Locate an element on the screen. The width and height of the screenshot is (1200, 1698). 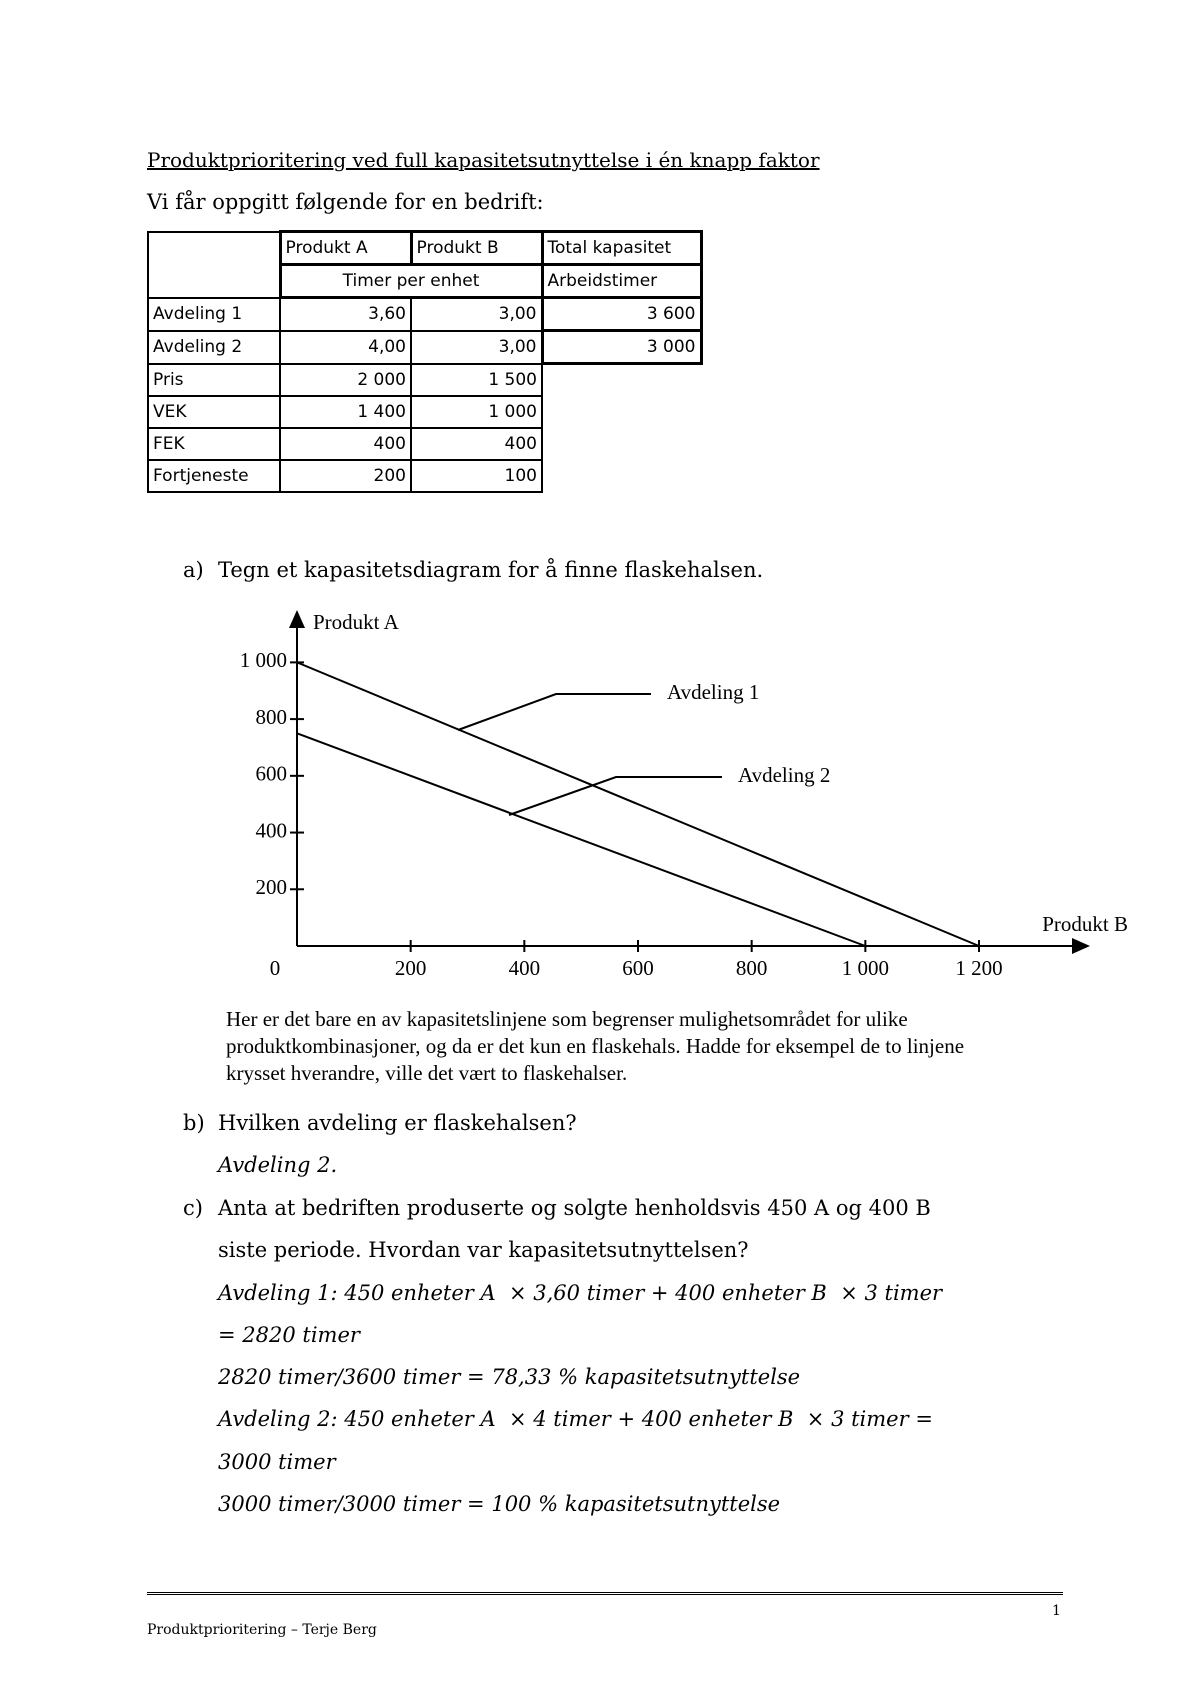
question: Hvilken avdeling er flaskehalsen? is located at coordinates (397, 1123).